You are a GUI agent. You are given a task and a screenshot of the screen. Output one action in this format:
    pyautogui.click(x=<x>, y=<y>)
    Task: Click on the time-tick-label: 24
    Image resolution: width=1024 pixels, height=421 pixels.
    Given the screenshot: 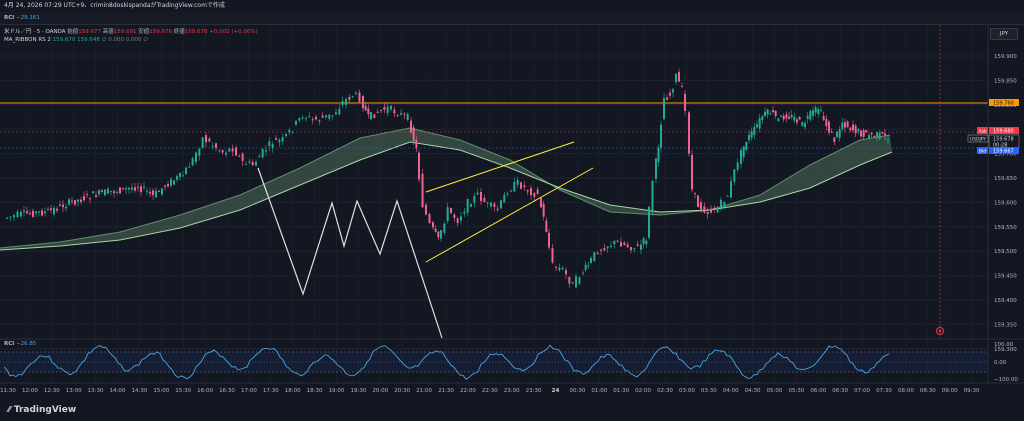 What is the action you would take?
    pyautogui.click(x=556, y=391)
    